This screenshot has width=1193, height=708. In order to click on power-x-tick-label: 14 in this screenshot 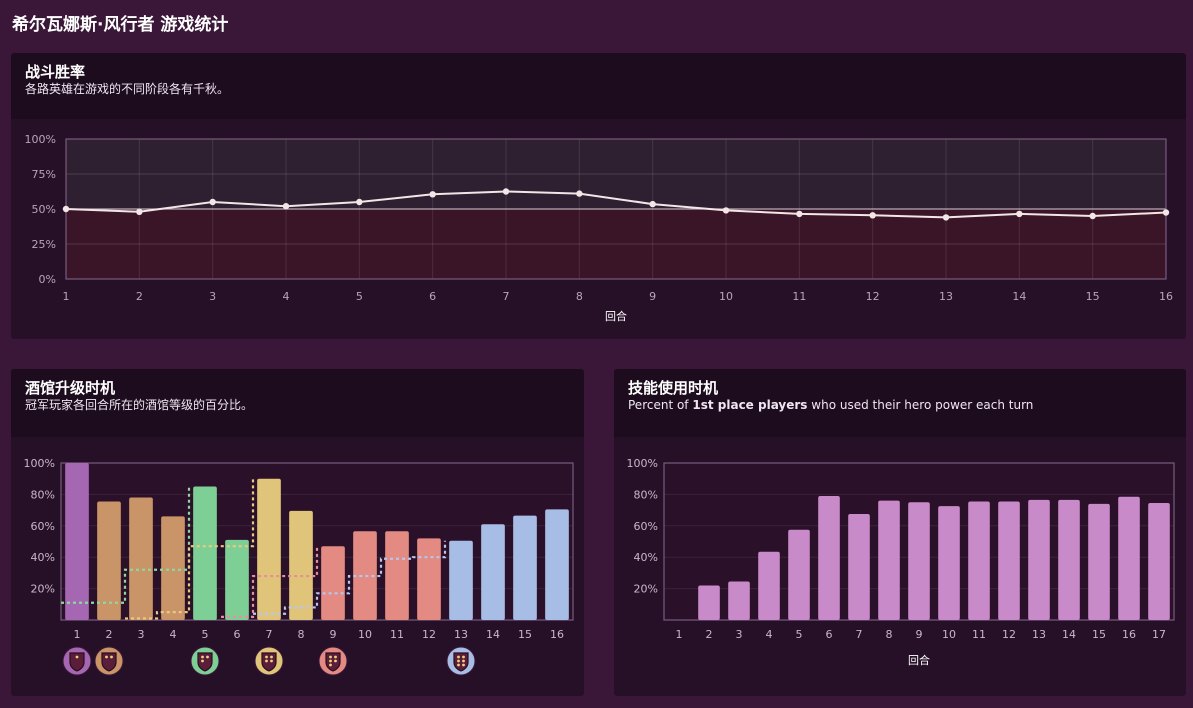, I will do `click(1069, 634)`.